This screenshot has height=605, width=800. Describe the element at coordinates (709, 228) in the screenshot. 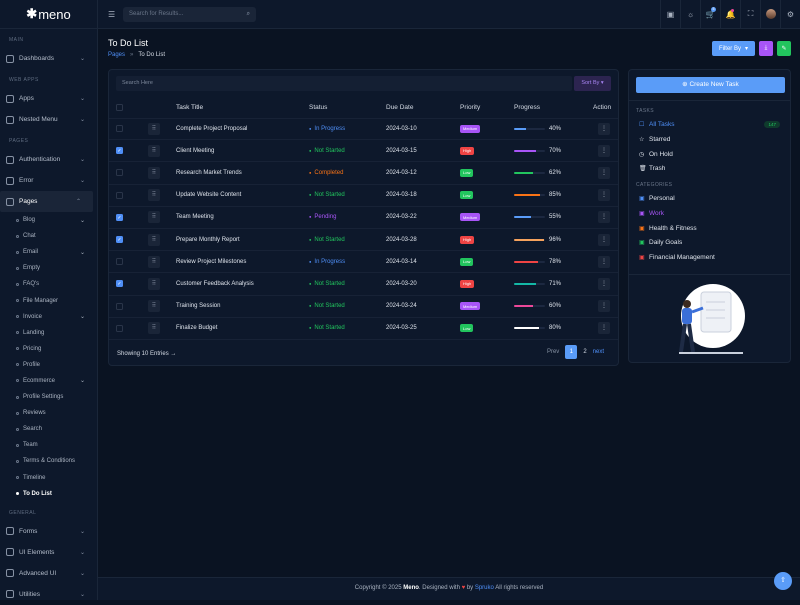

I see `category-health-fitness: ▣ Health & Fitness` at that location.